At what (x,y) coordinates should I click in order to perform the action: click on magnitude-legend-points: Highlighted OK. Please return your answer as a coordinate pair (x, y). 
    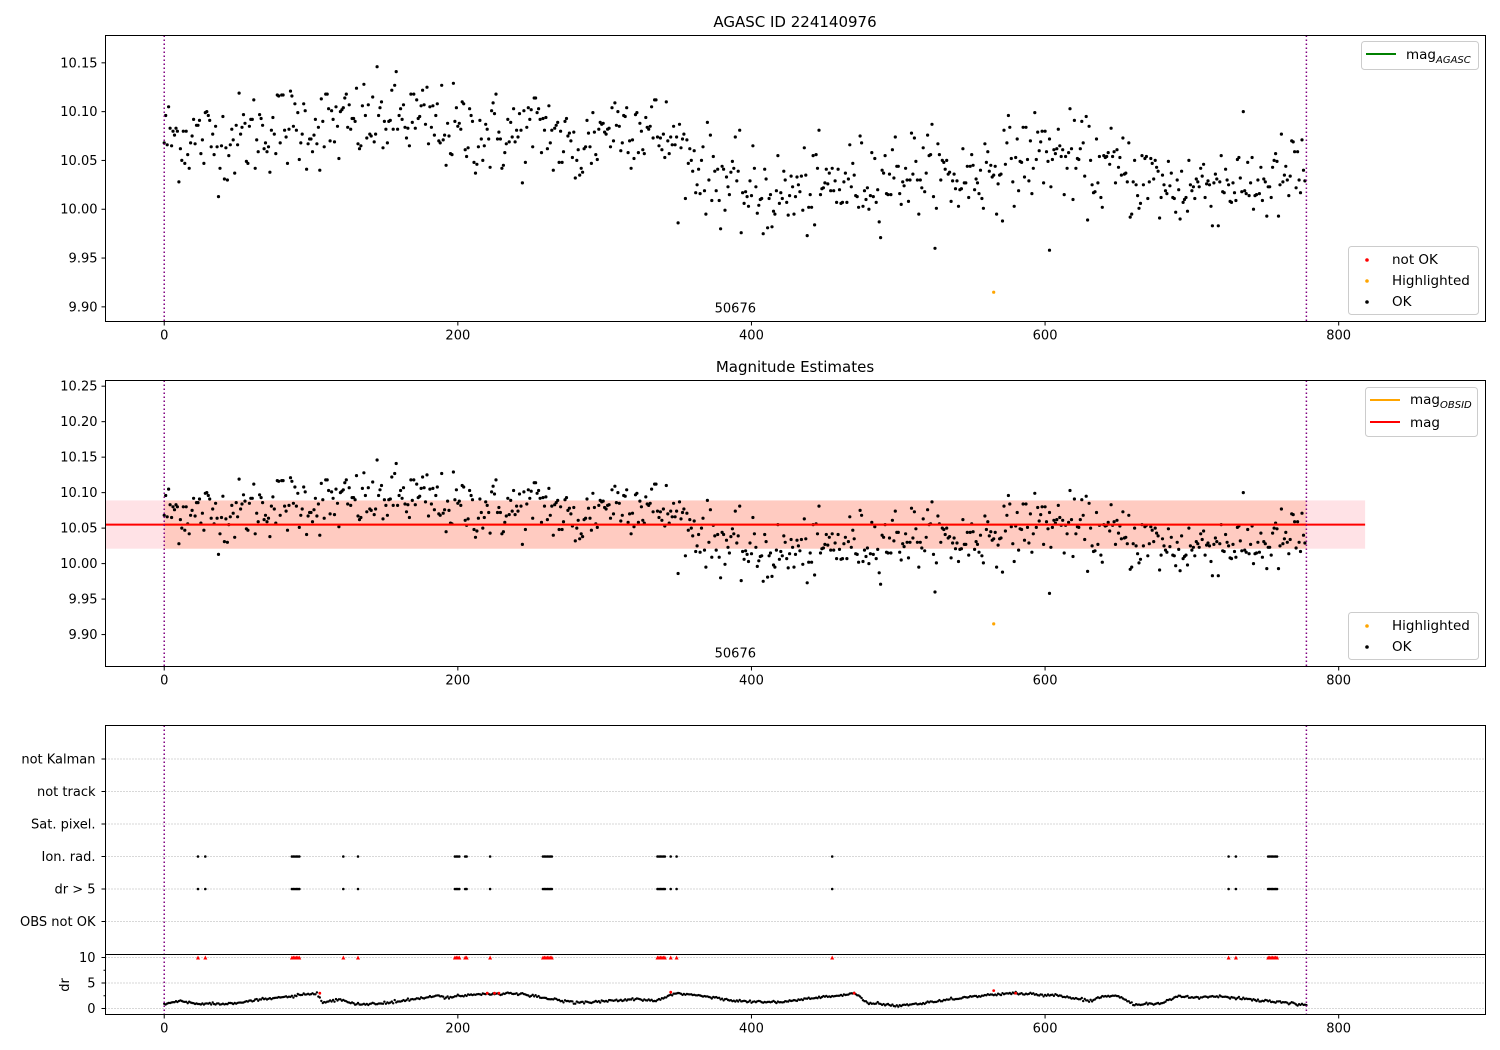
    Looking at the image, I should click on (1413, 636).